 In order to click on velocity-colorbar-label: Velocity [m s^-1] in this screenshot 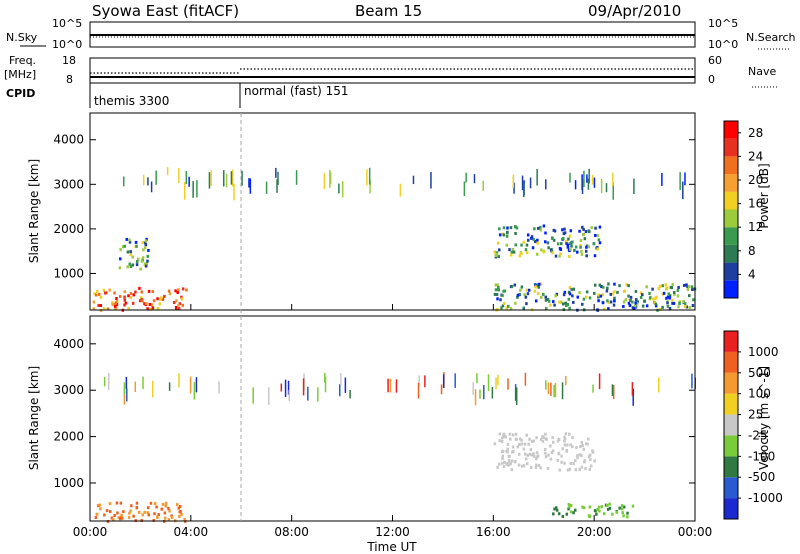, I will do `click(764, 418)`.